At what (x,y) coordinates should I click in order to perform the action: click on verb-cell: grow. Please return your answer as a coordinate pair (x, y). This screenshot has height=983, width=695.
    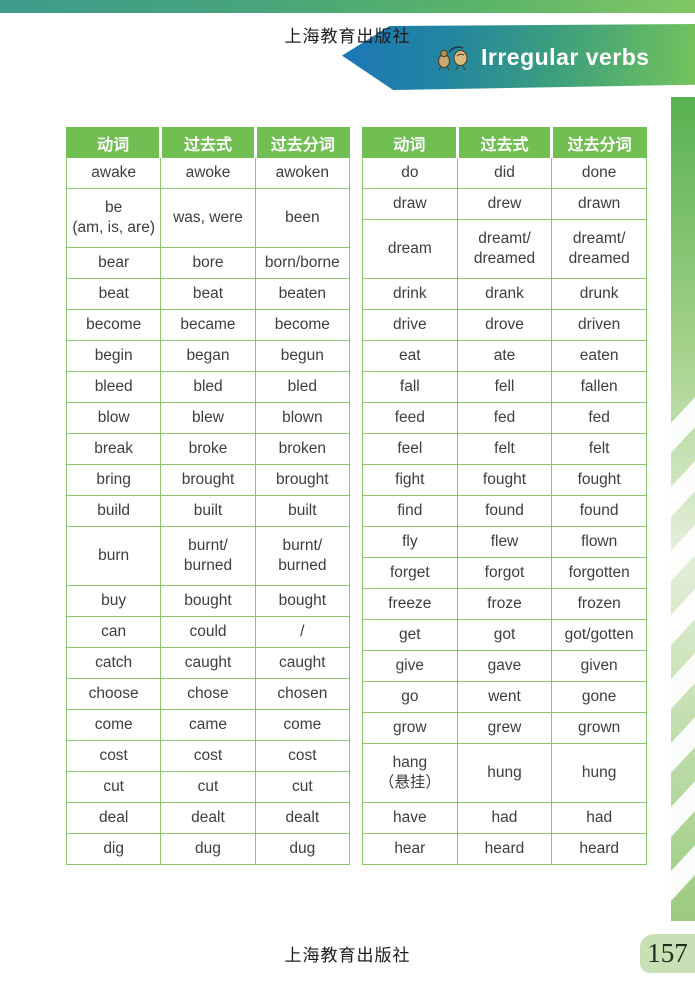
    Looking at the image, I should click on (410, 728).